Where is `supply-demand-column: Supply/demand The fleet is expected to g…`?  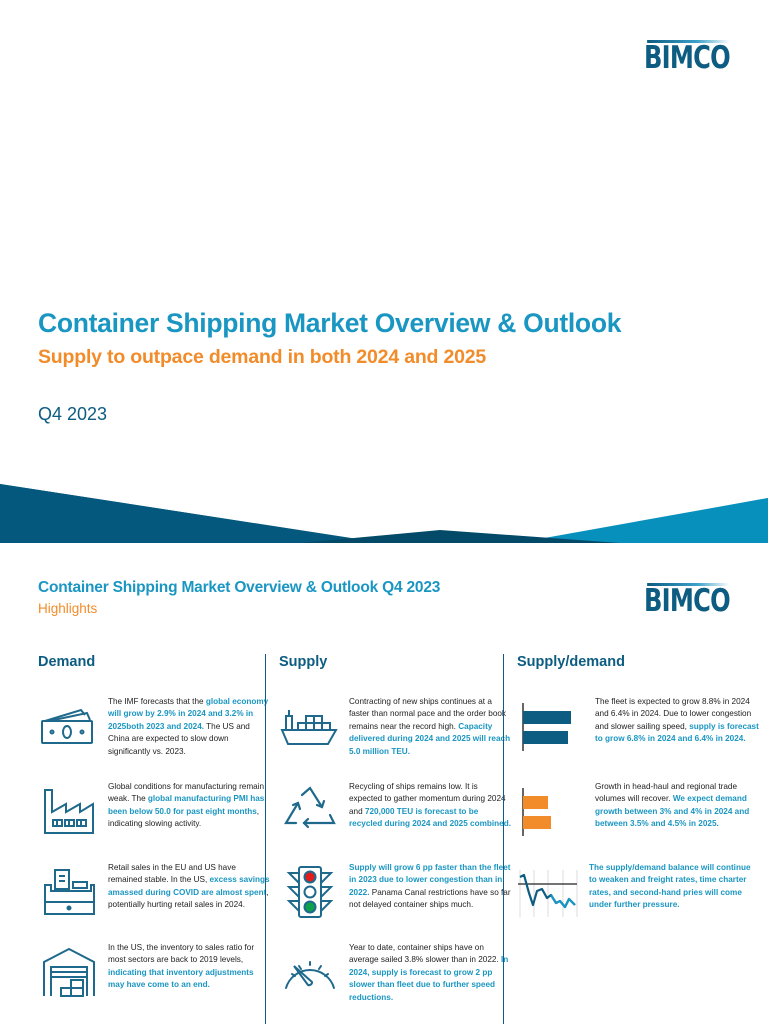
supply-demand-column: Supply/demand The fleet is expected to g… is located at coordinates (635, 839).